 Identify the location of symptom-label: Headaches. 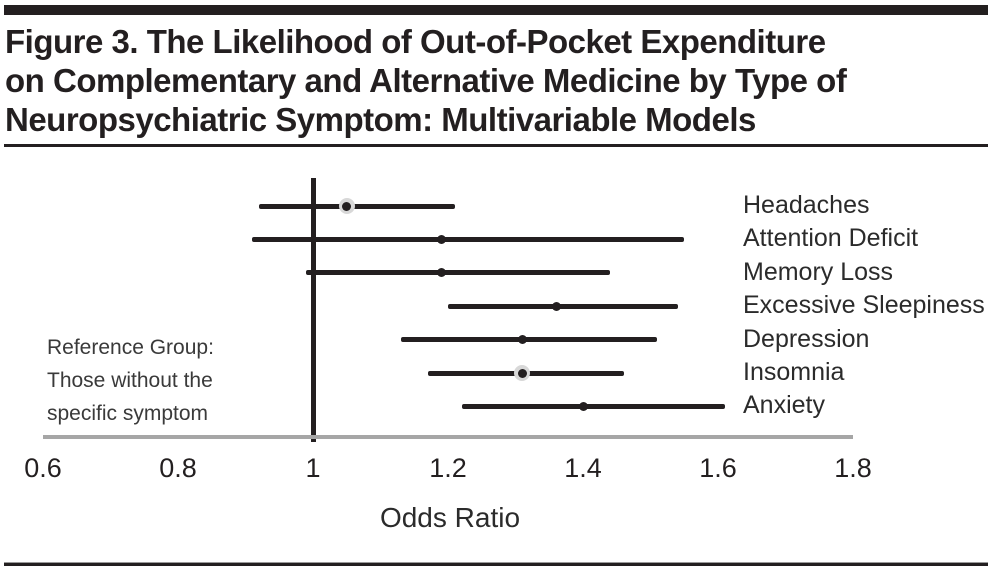
(806, 205).